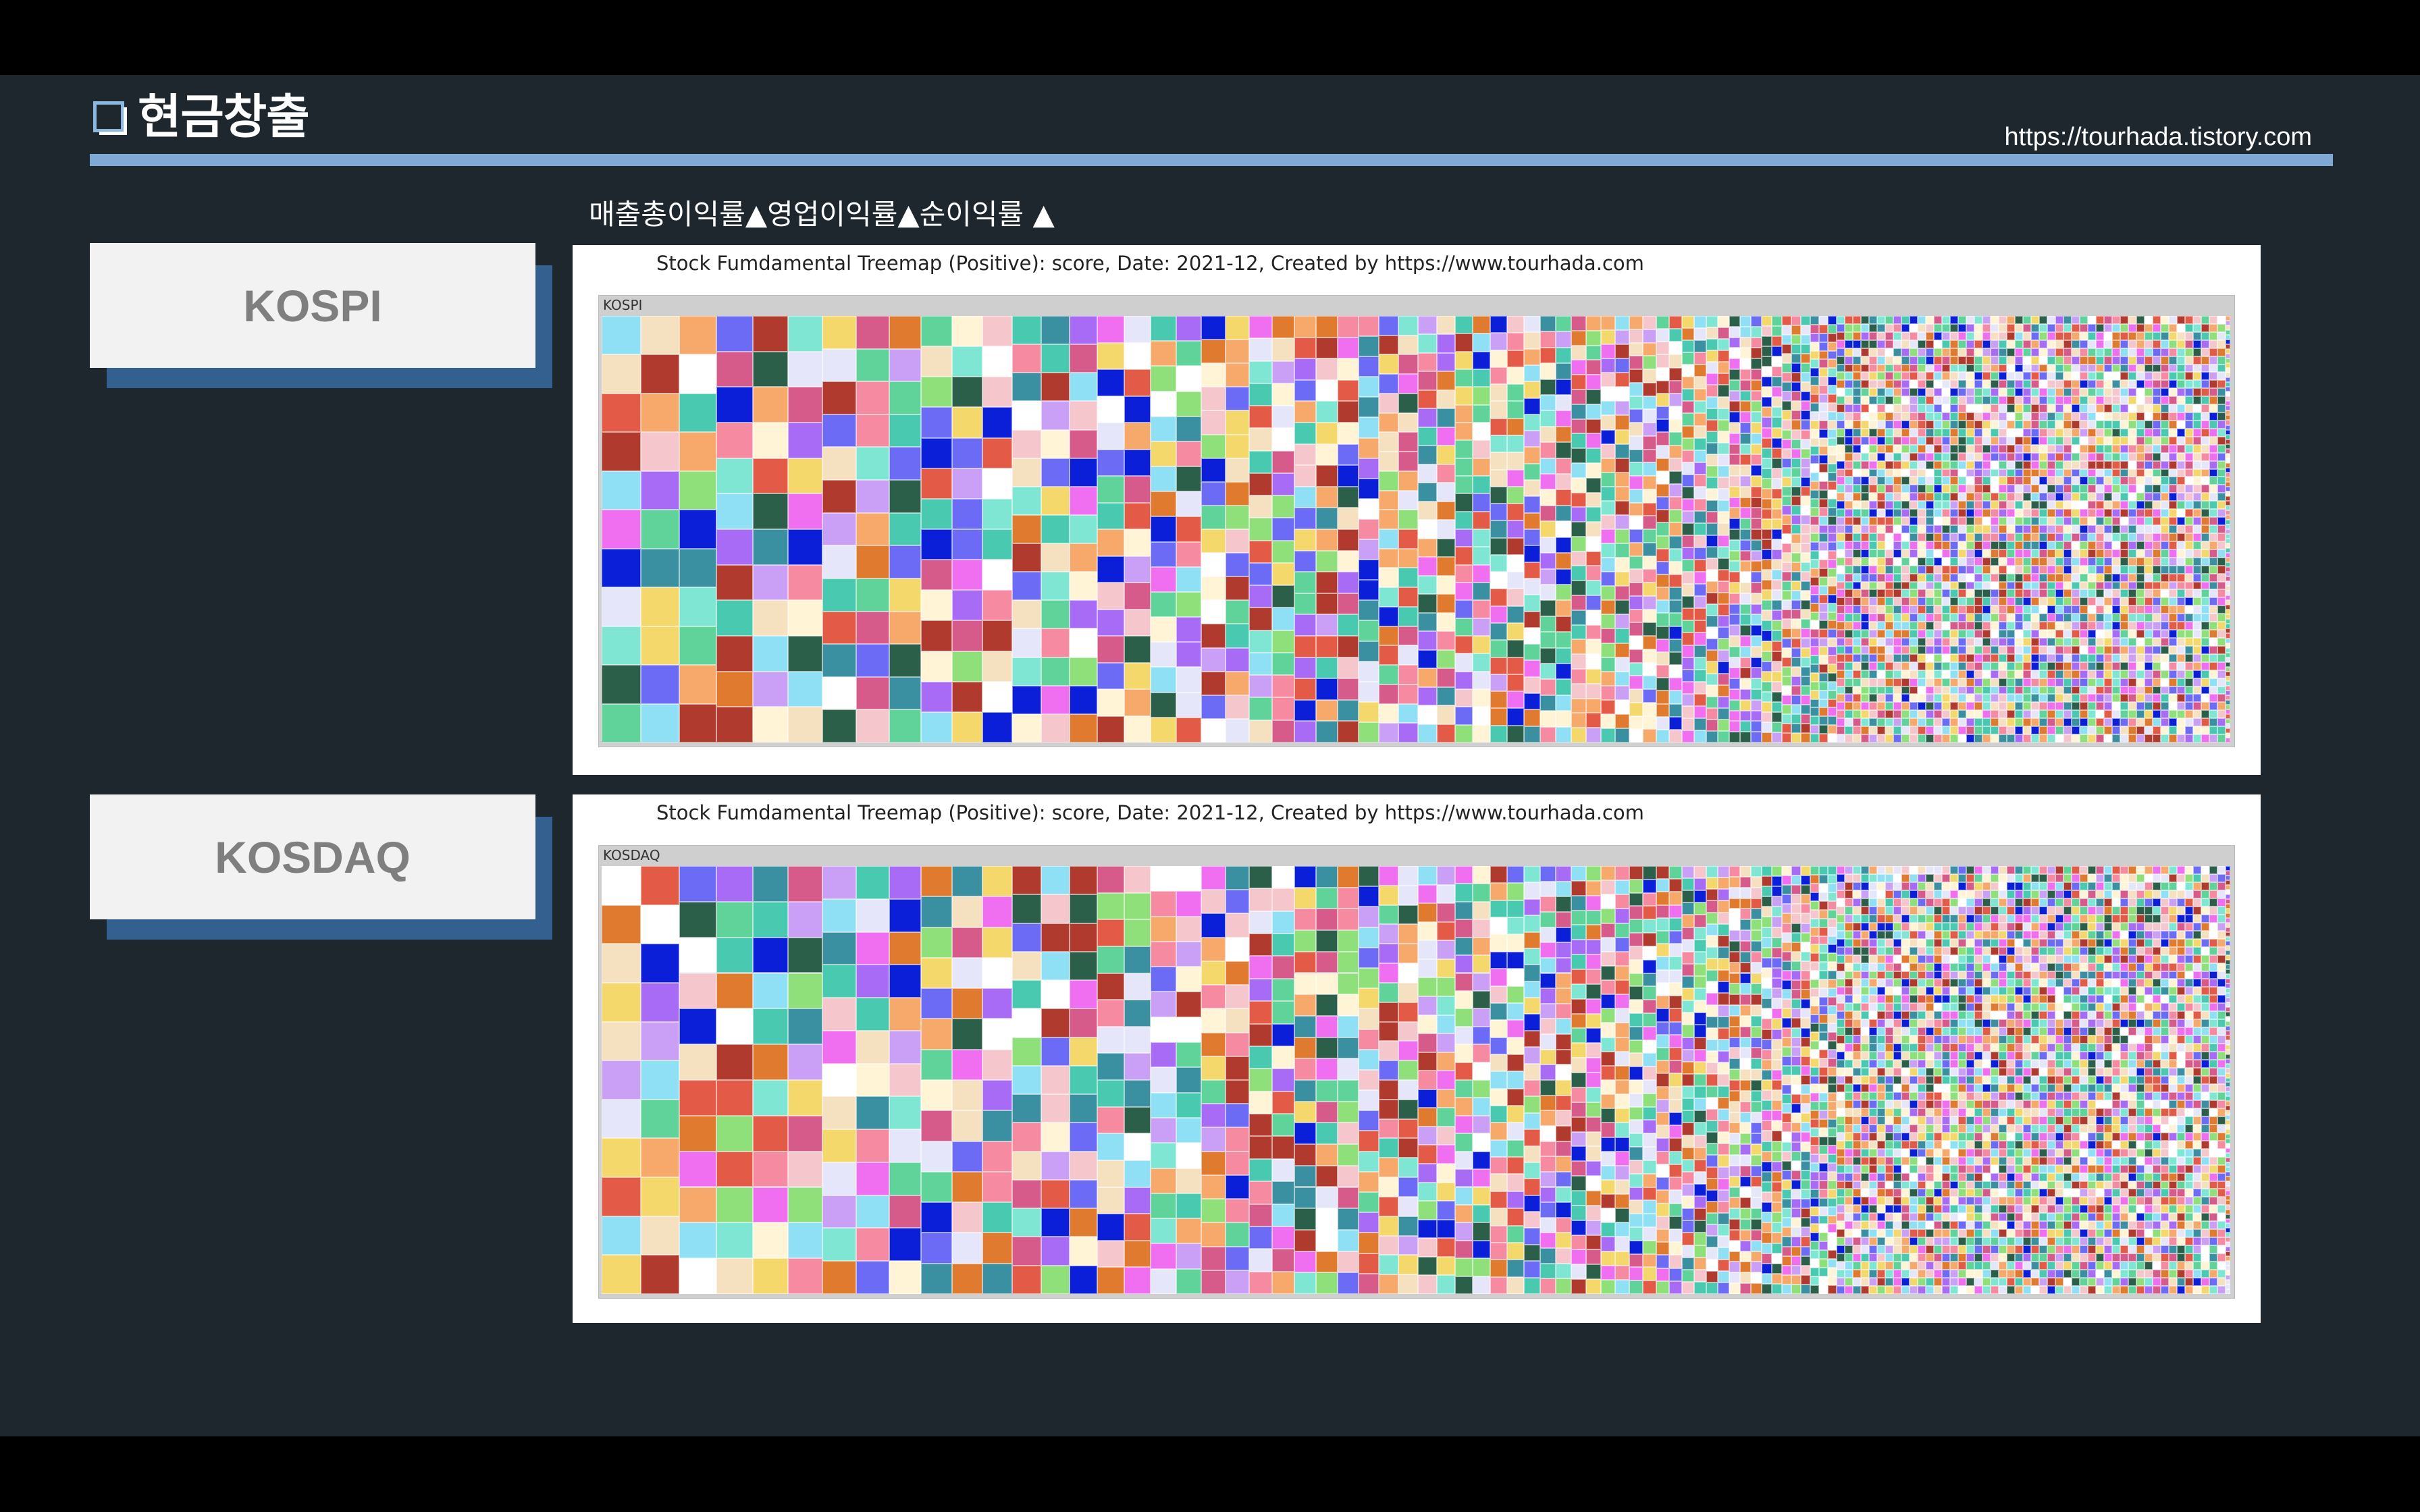 This screenshot has width=2420, height=1512. Describe the element at coordinates (321, 315) in the screenshot. I see `kospi-label-card: KOSPI` at that location.